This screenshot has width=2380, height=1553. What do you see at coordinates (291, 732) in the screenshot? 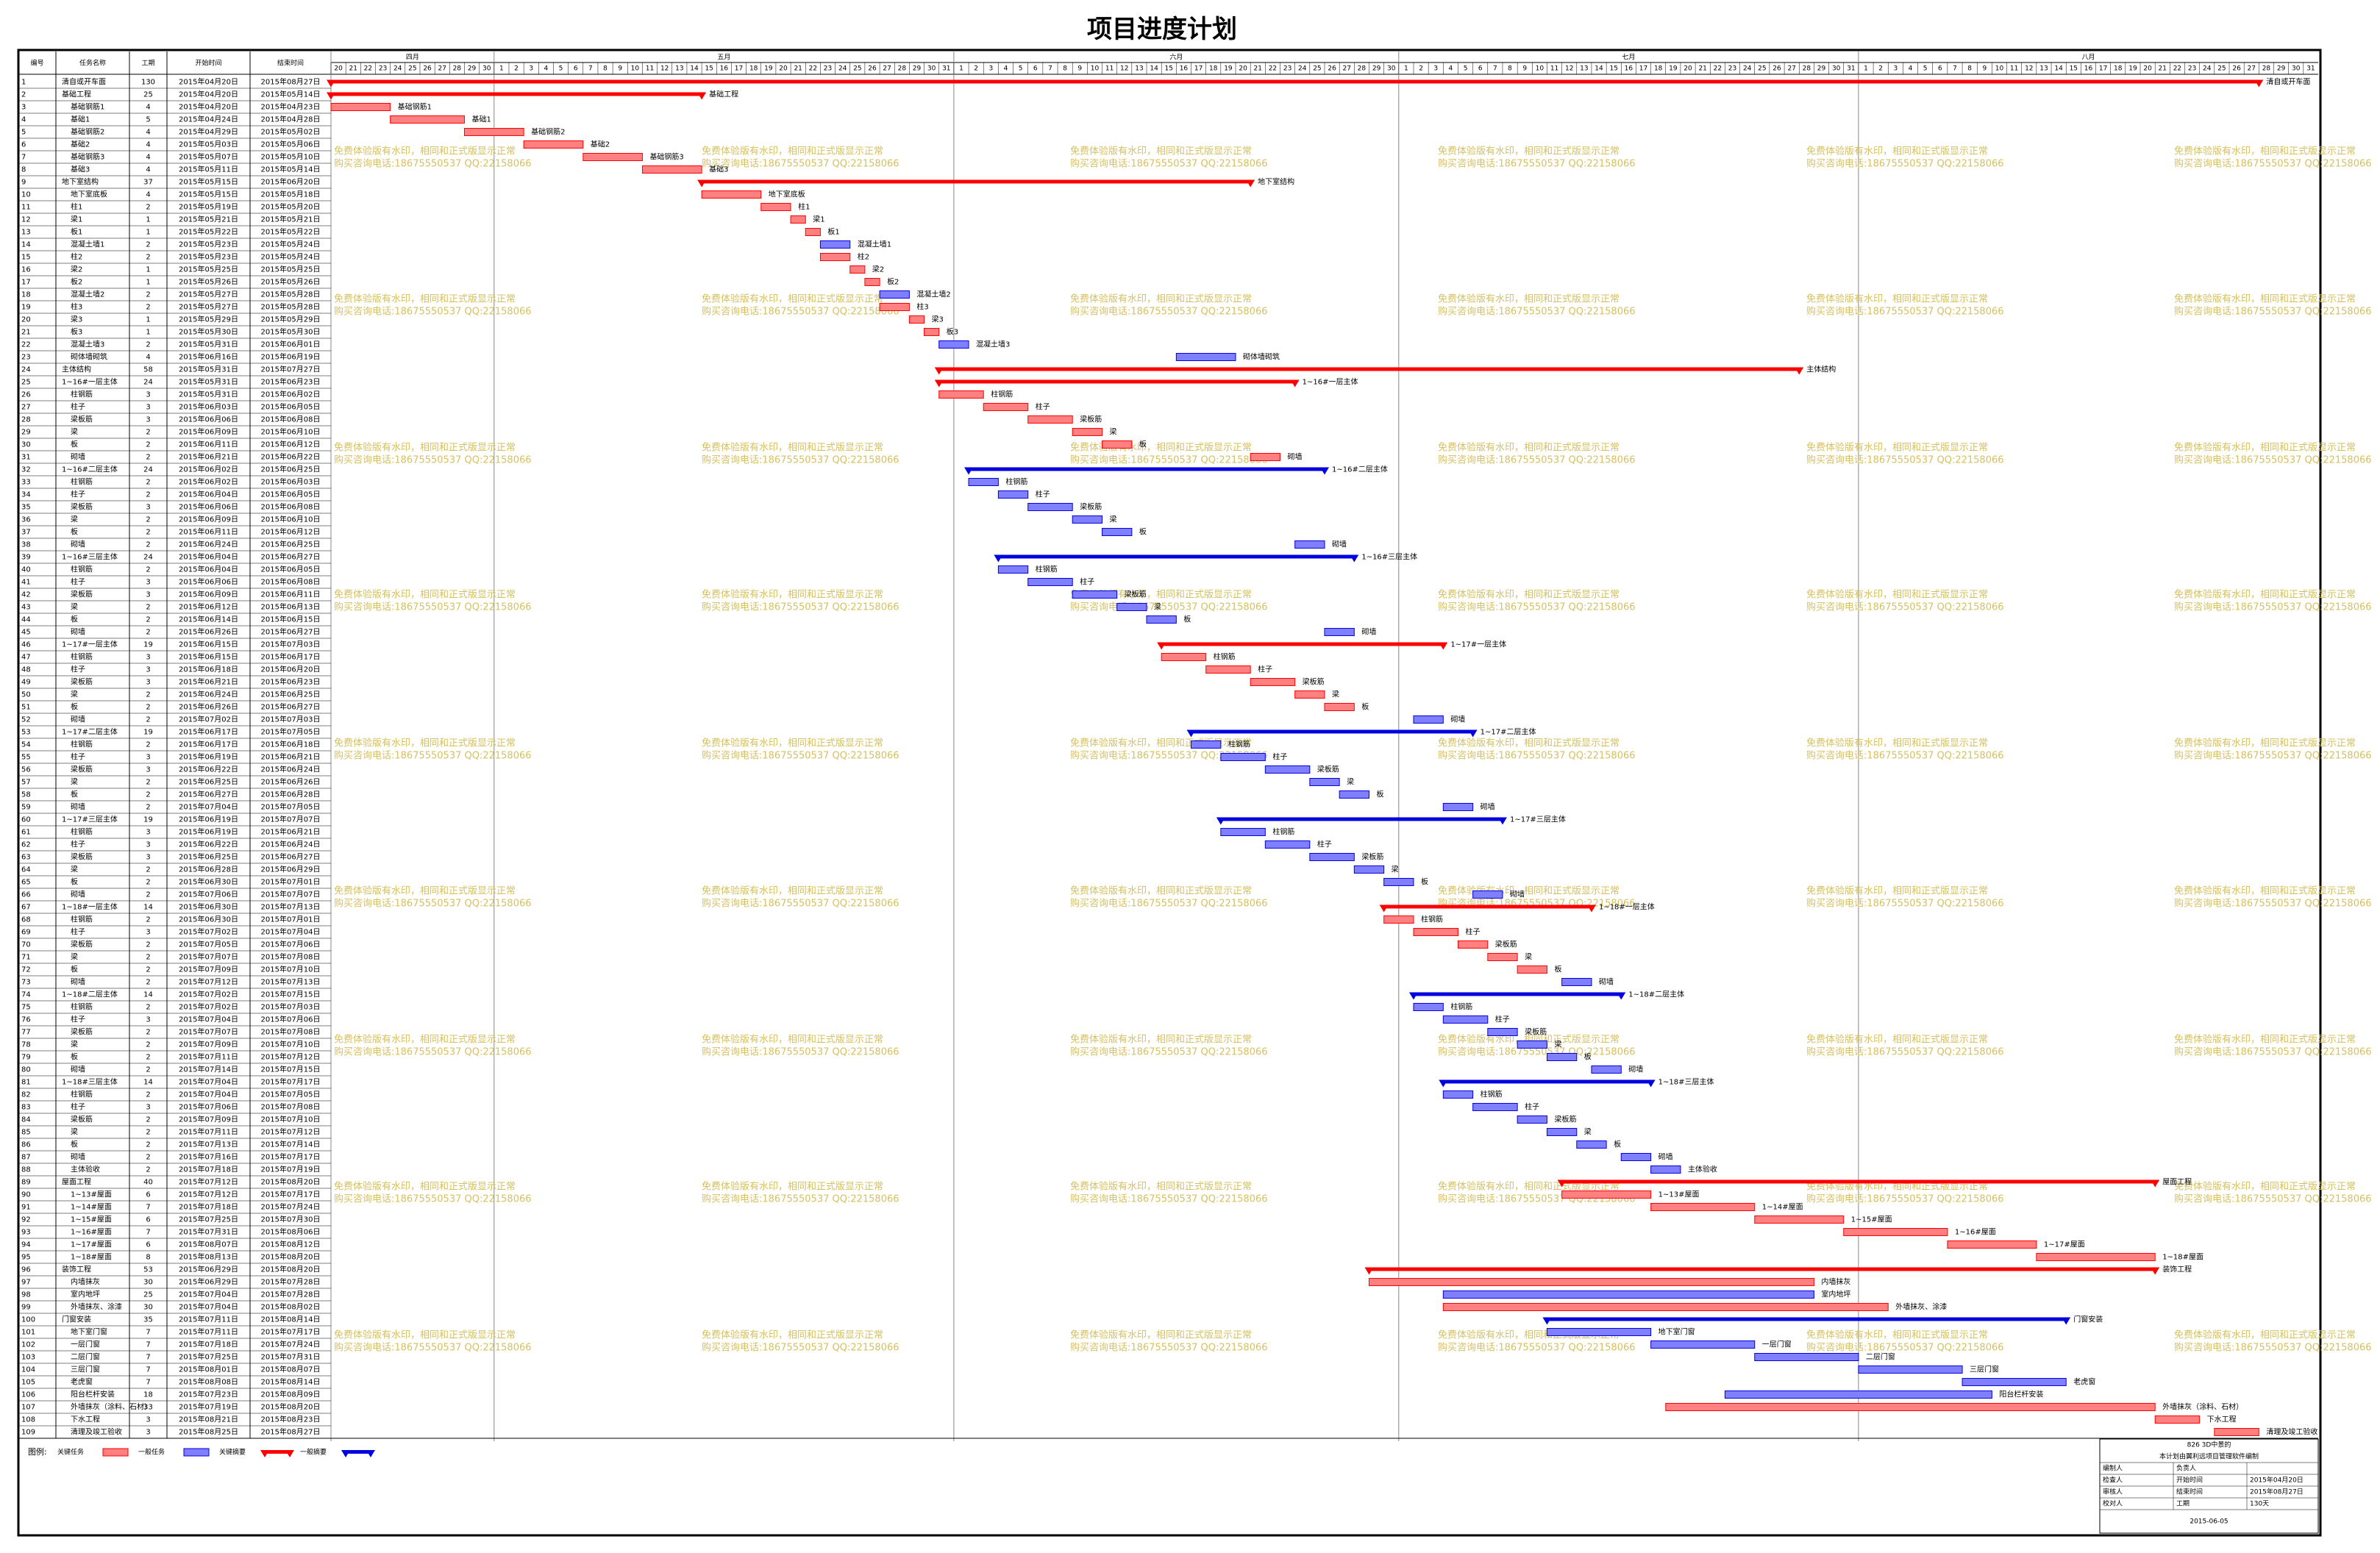
I see `cell: 2015年07月05日` at bounding box center [291, 732].